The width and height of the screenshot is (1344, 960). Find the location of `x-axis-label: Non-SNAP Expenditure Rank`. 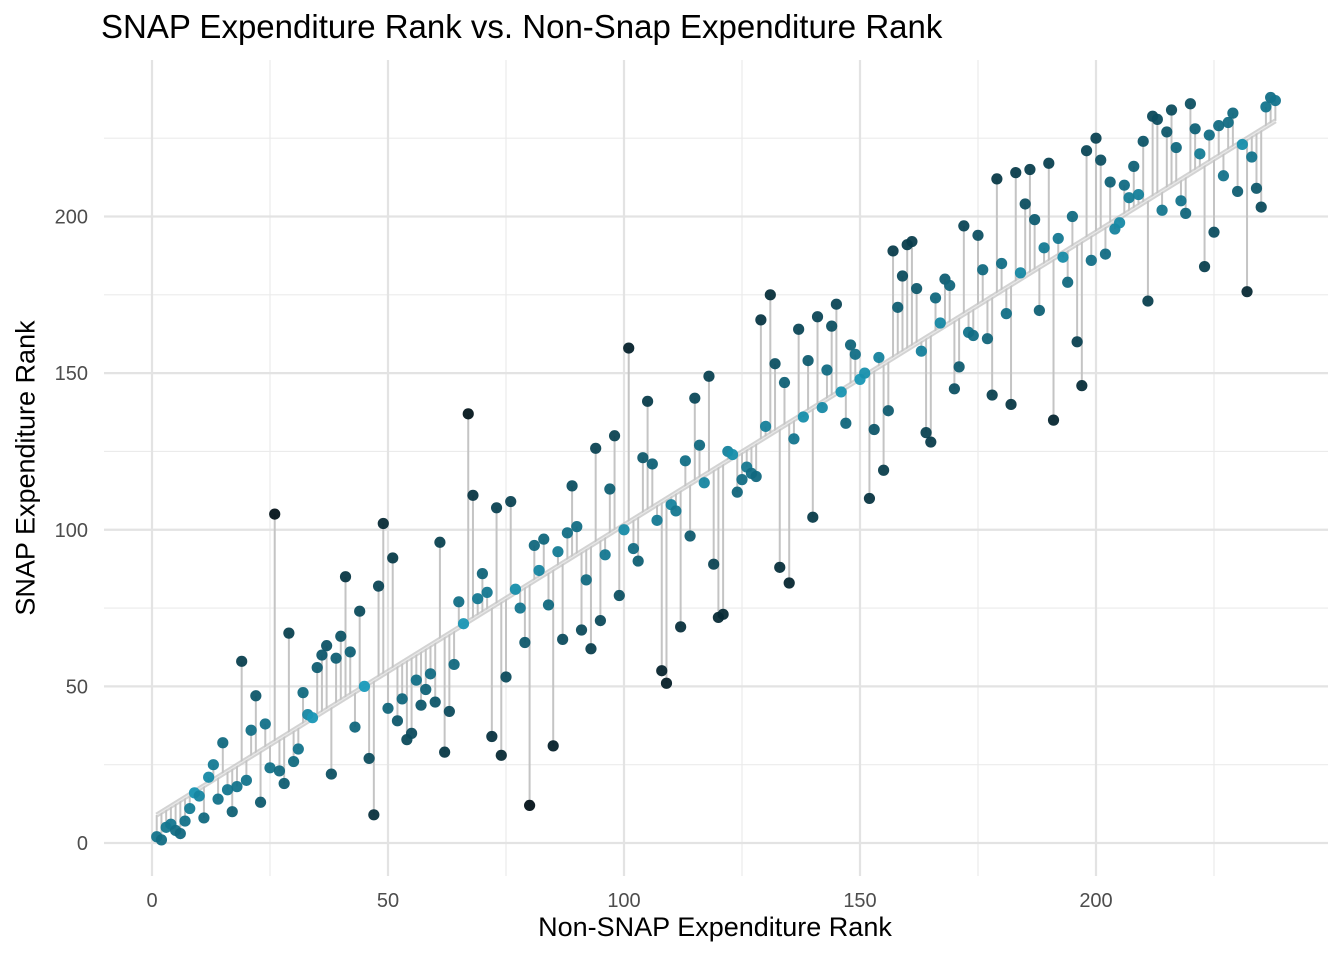

x-axis-label: Non-SNAP Expenditure Rank is located at coordinates (715, 927).